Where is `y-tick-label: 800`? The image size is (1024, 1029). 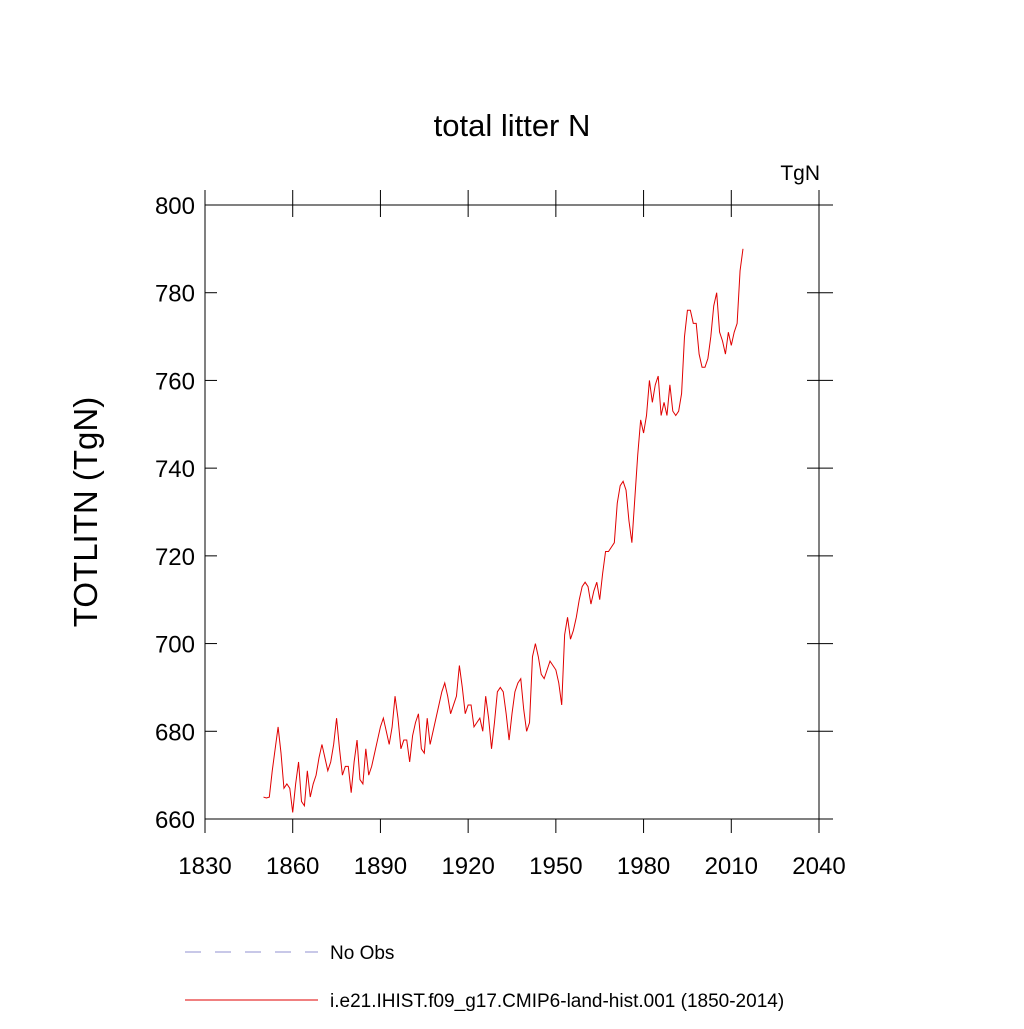
y-tick-label: 800 is located at coordinates (175, 206).